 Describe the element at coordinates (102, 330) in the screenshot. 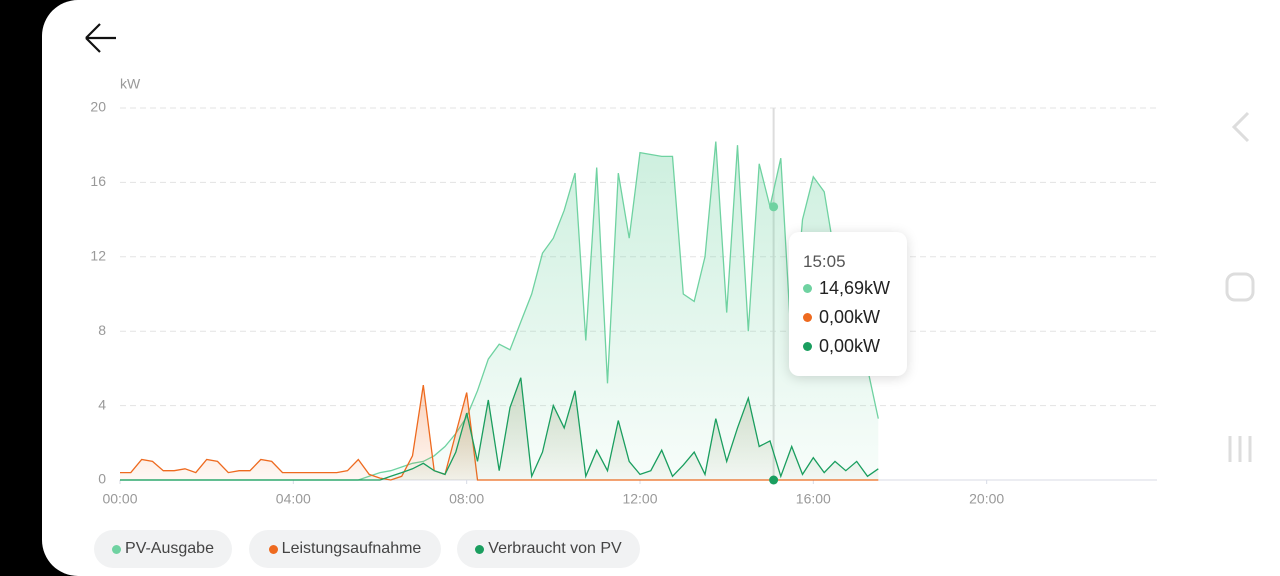

I see `y-tick-label: 8` at that location.